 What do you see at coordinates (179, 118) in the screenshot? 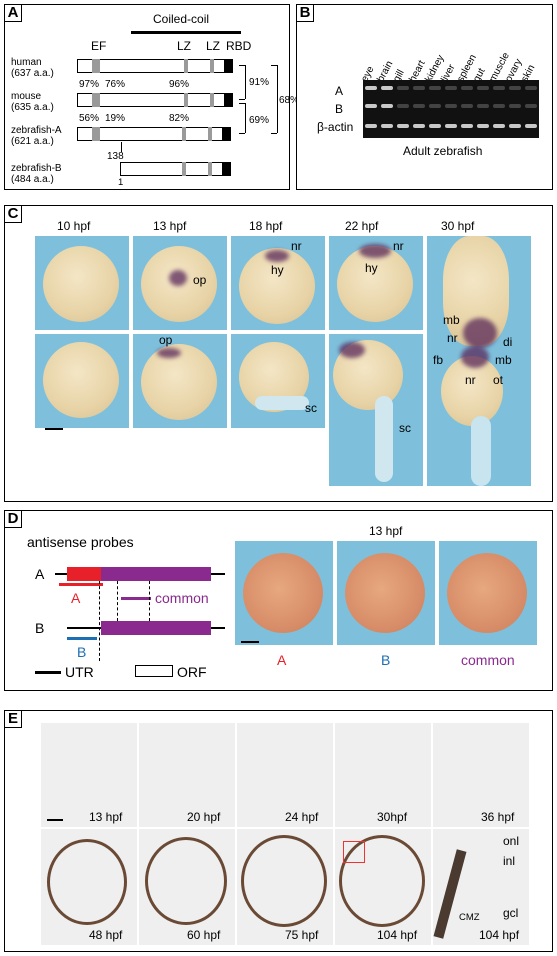
I see `pct-82: 82%` at bounding box center [179, 118].